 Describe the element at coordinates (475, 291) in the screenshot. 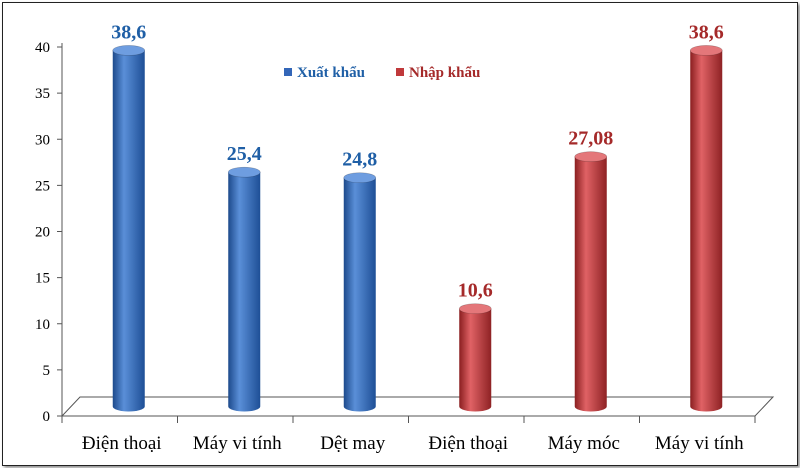

I see `data-label: 10,6` at that location.